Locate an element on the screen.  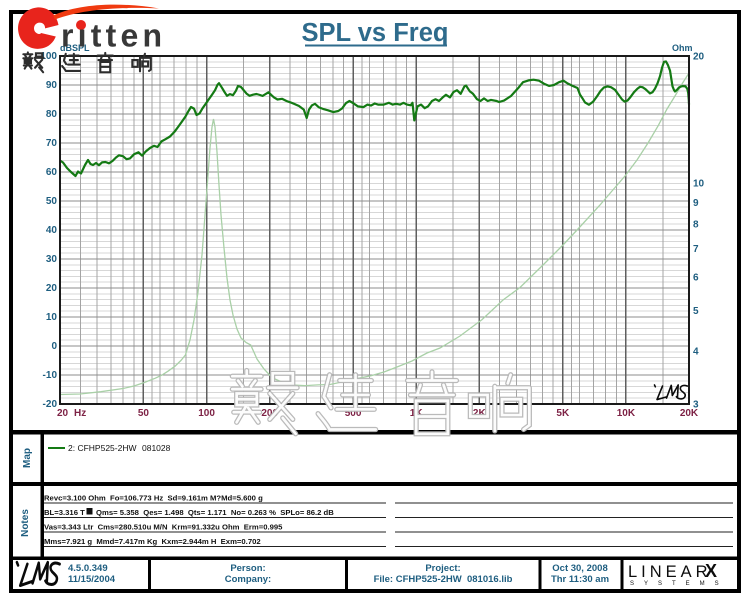
svg-text: Project: is located at coordinates (442, 568).